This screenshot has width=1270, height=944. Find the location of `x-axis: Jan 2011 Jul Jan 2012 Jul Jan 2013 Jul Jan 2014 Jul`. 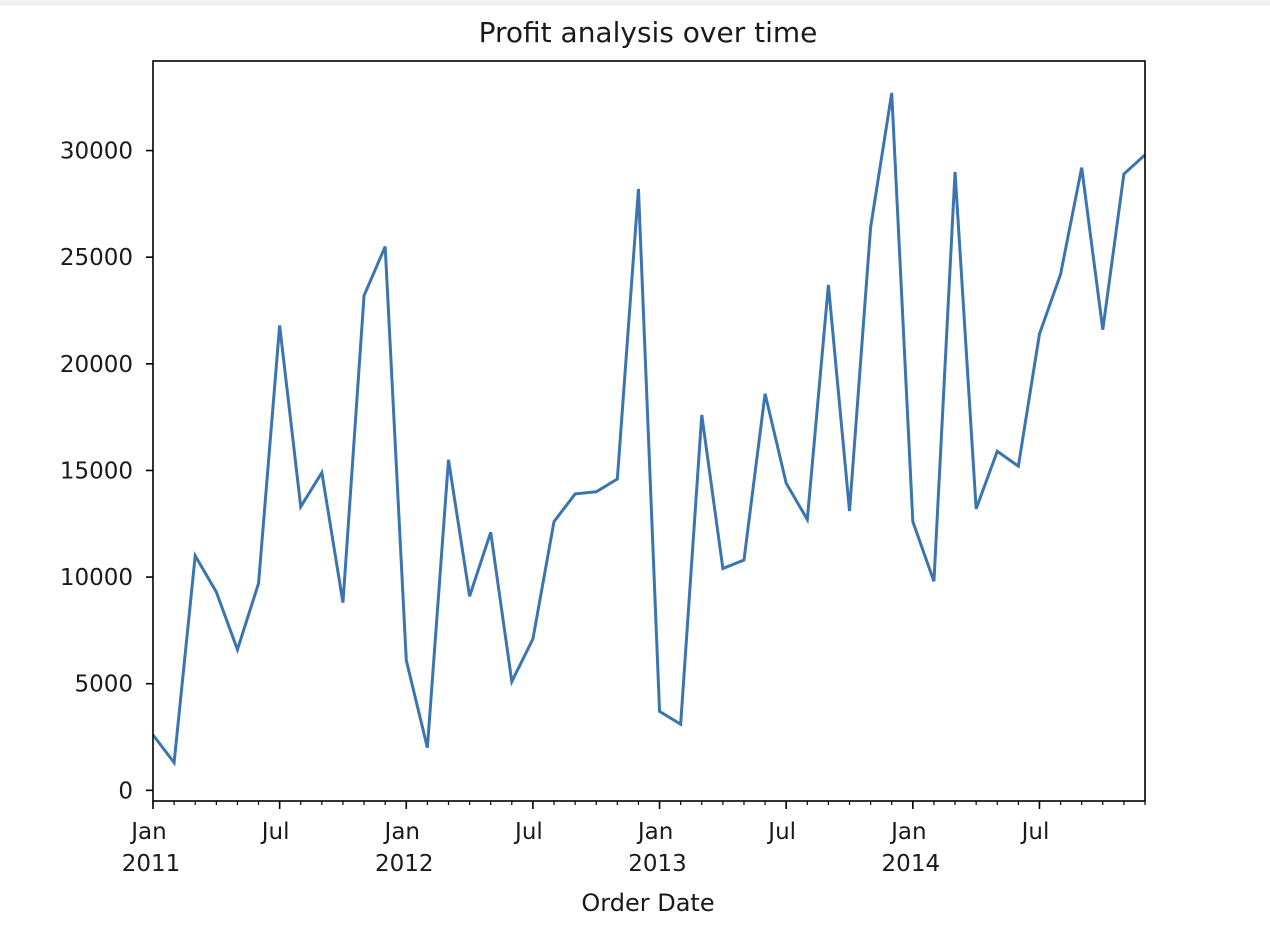

x-axis: Jan 2011 Jul Jan 2012 Jul Jan 2013 Jul Jan 2014 Jul is located at coordinates (634, 839).